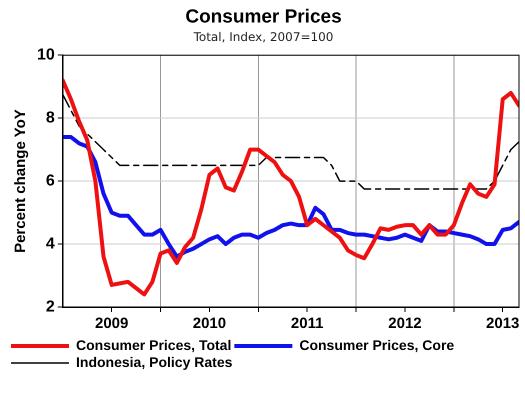 This screenshot has width=525, height=403. Describe the element at coordinates (405, 323) in the screenshot. I see `x-tick-label: 2012` at that location.